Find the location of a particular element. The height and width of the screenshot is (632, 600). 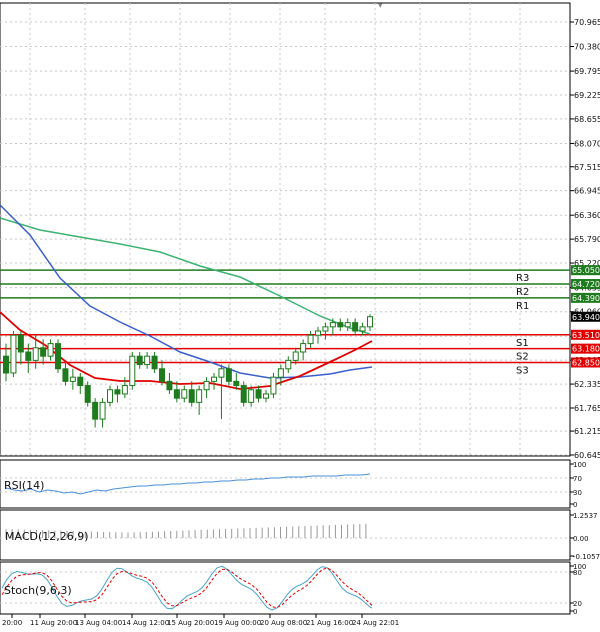

stoch-signal-line is located at coordinates (187, 588).